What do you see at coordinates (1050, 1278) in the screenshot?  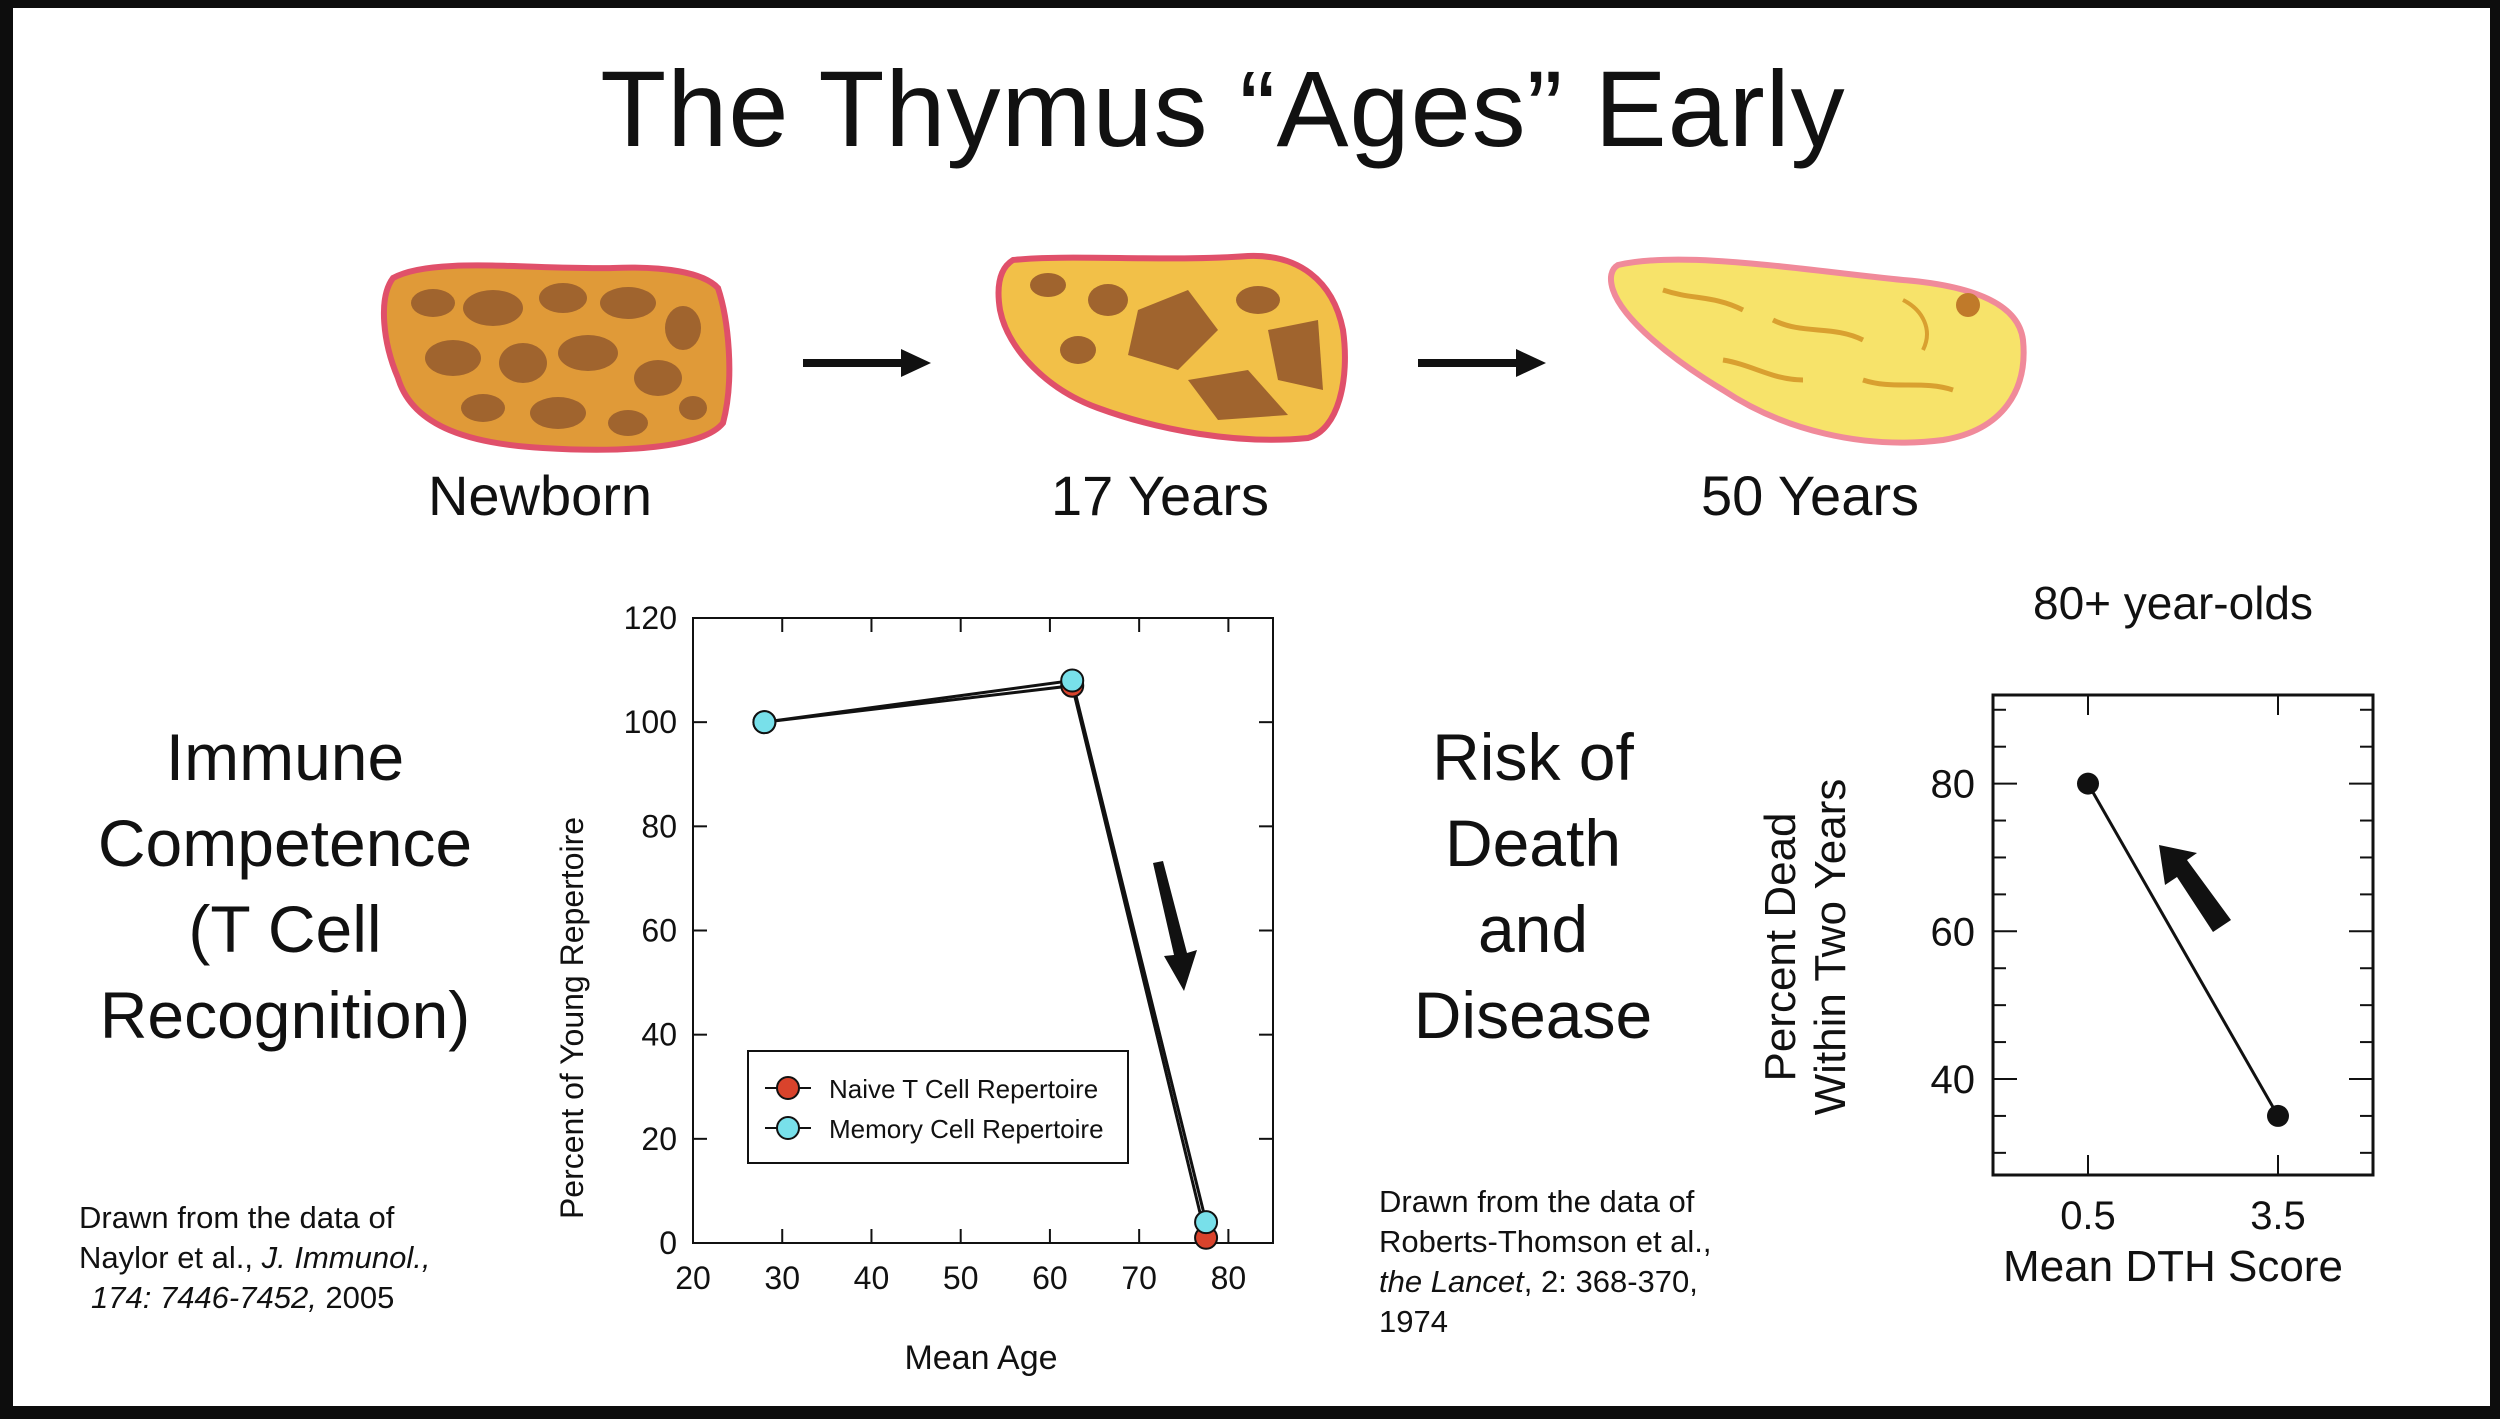 I see `x-tick-label: 60` at bounding box center [1050, 1278].